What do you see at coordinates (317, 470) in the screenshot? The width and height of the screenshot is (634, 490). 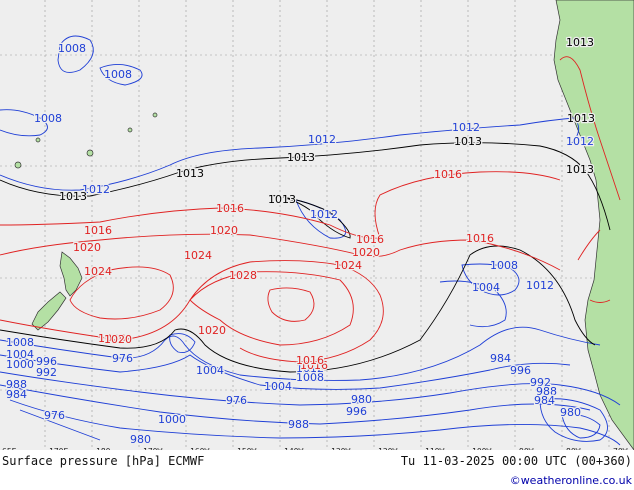 I see `footer-band` at bounding box center [317, 470].